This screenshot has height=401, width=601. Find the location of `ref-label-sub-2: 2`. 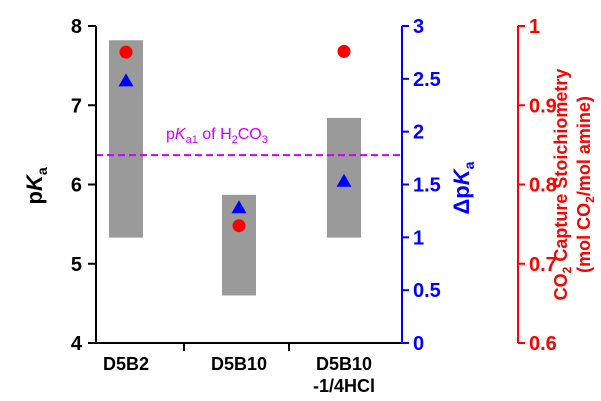

ref-label-sub-2: 2 is located at coordinates (235, 140).